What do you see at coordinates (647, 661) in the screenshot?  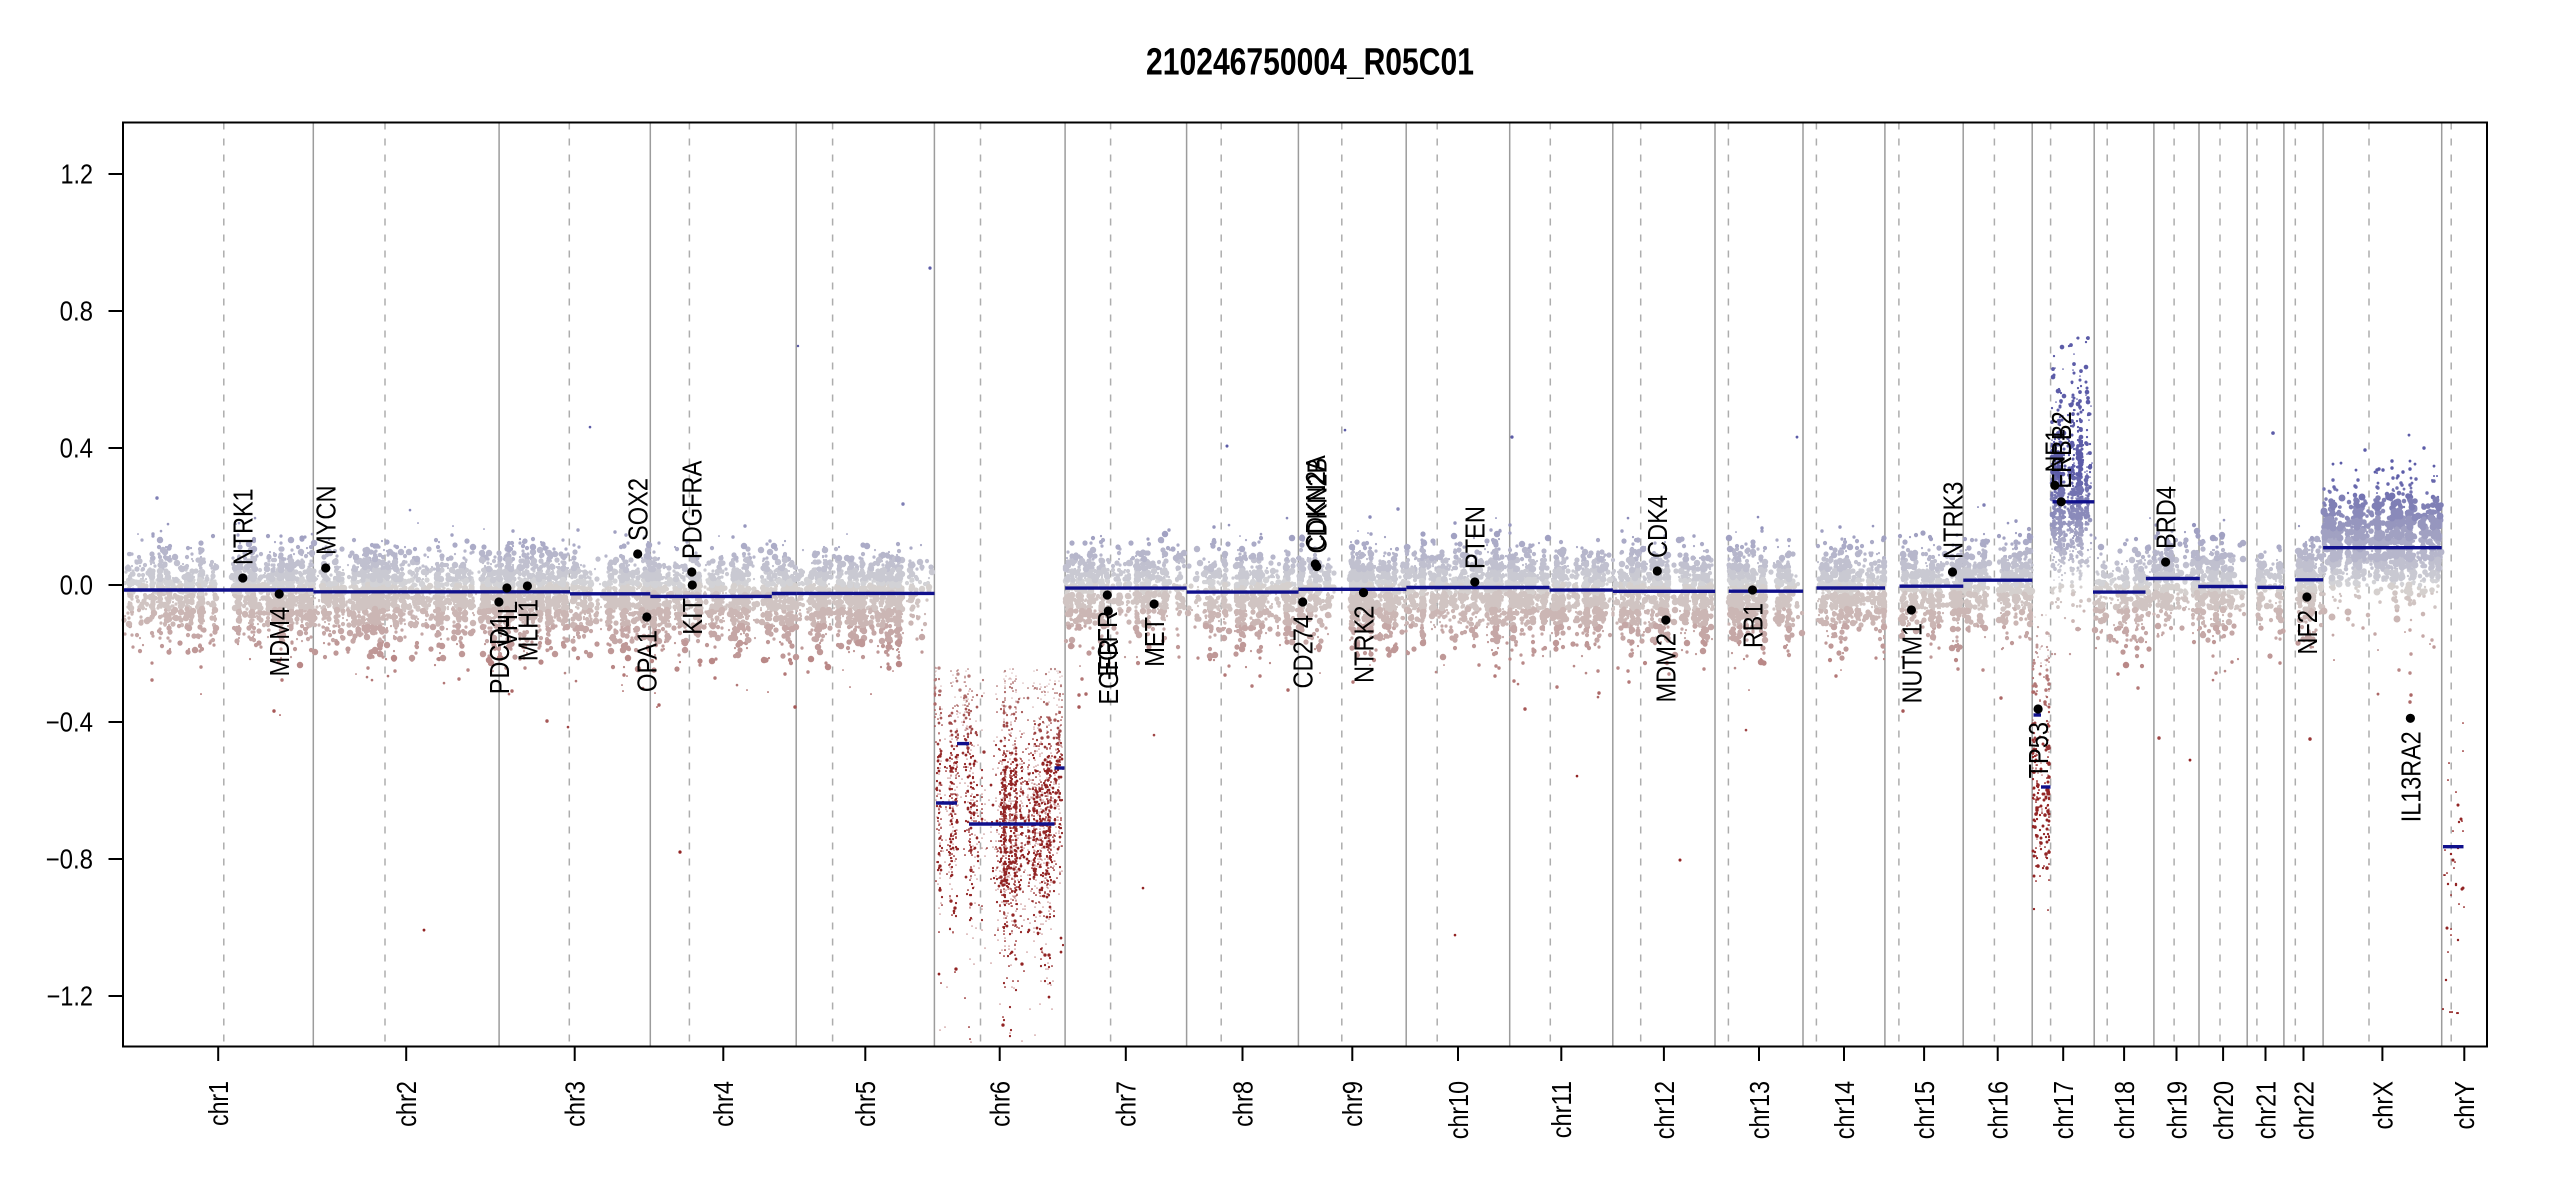 I see `svg-text: OPA1` at bounding box center [647, 661].